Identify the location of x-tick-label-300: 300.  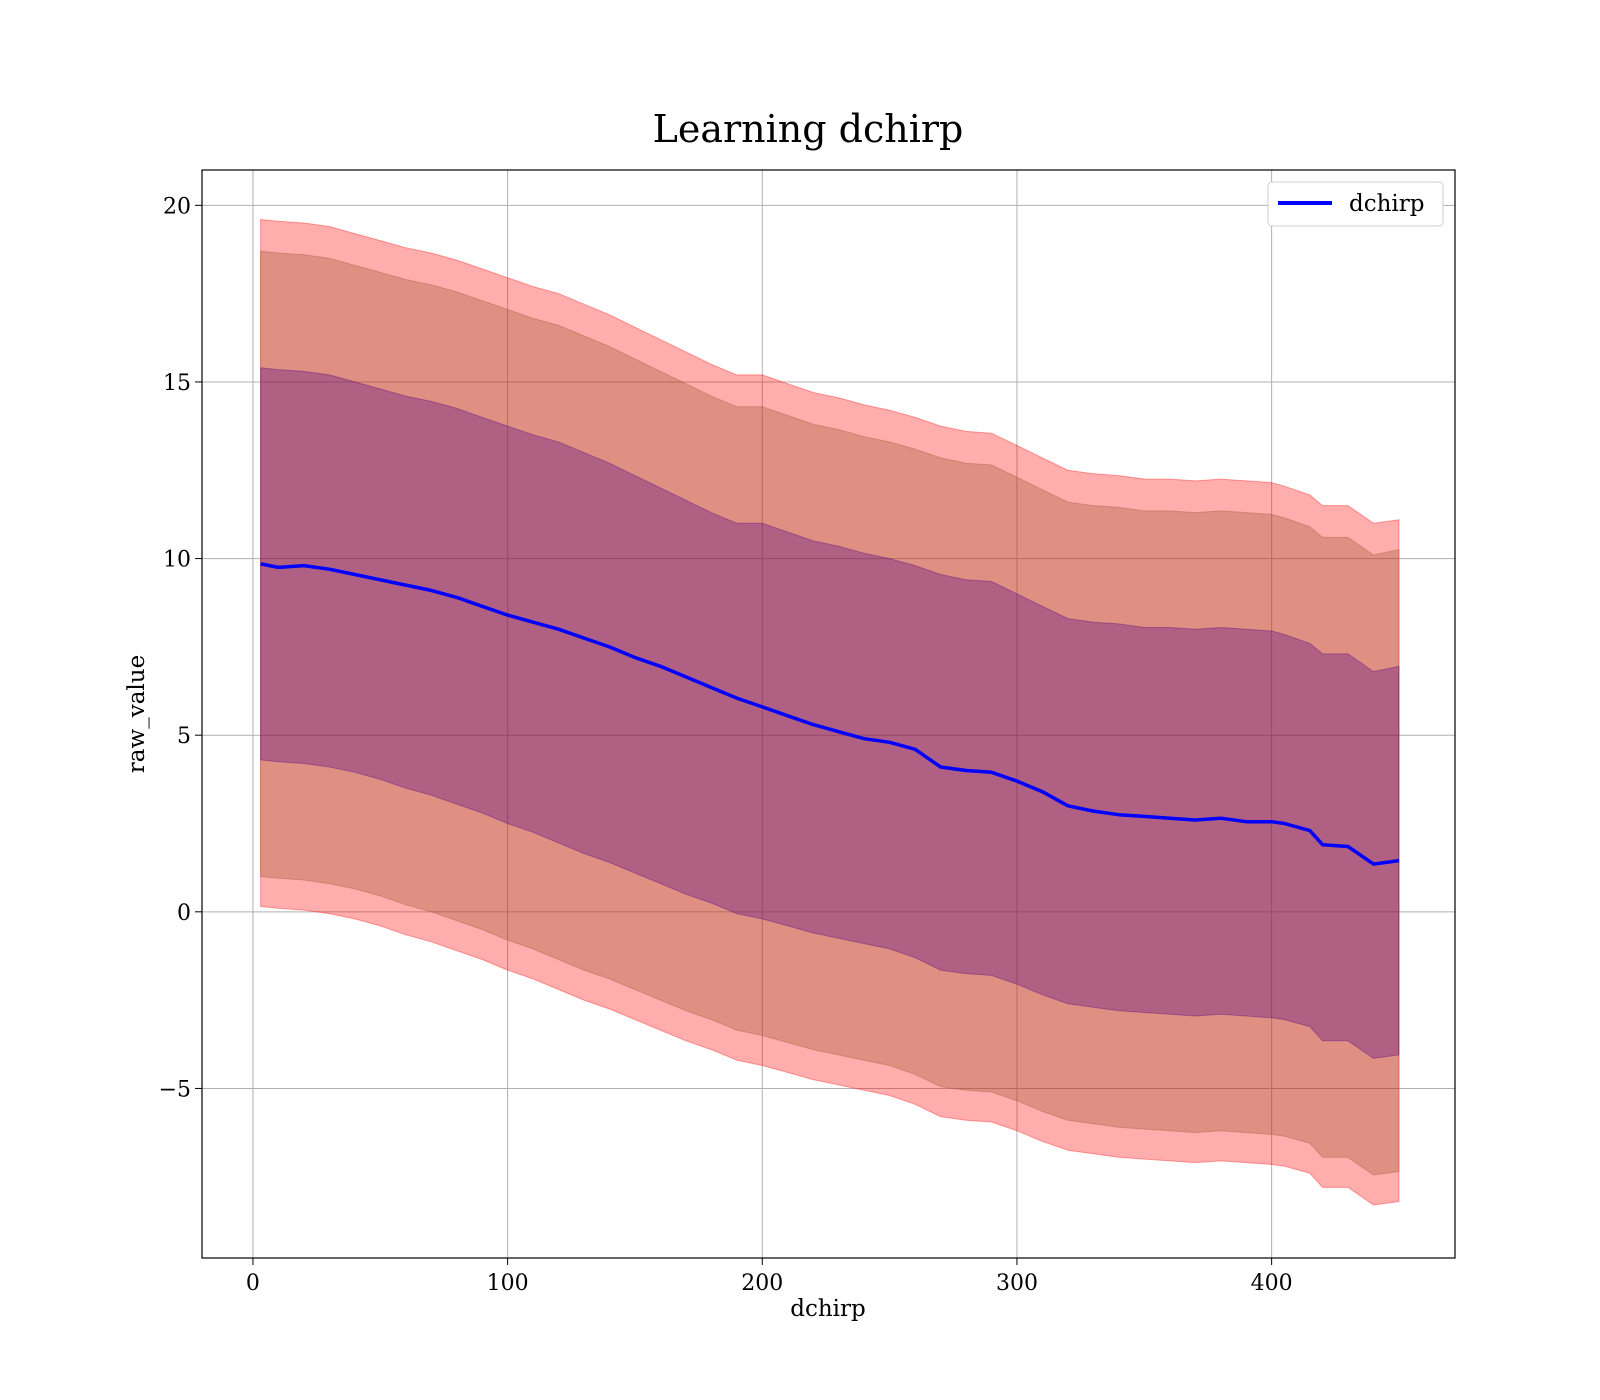
(1017, 1283).